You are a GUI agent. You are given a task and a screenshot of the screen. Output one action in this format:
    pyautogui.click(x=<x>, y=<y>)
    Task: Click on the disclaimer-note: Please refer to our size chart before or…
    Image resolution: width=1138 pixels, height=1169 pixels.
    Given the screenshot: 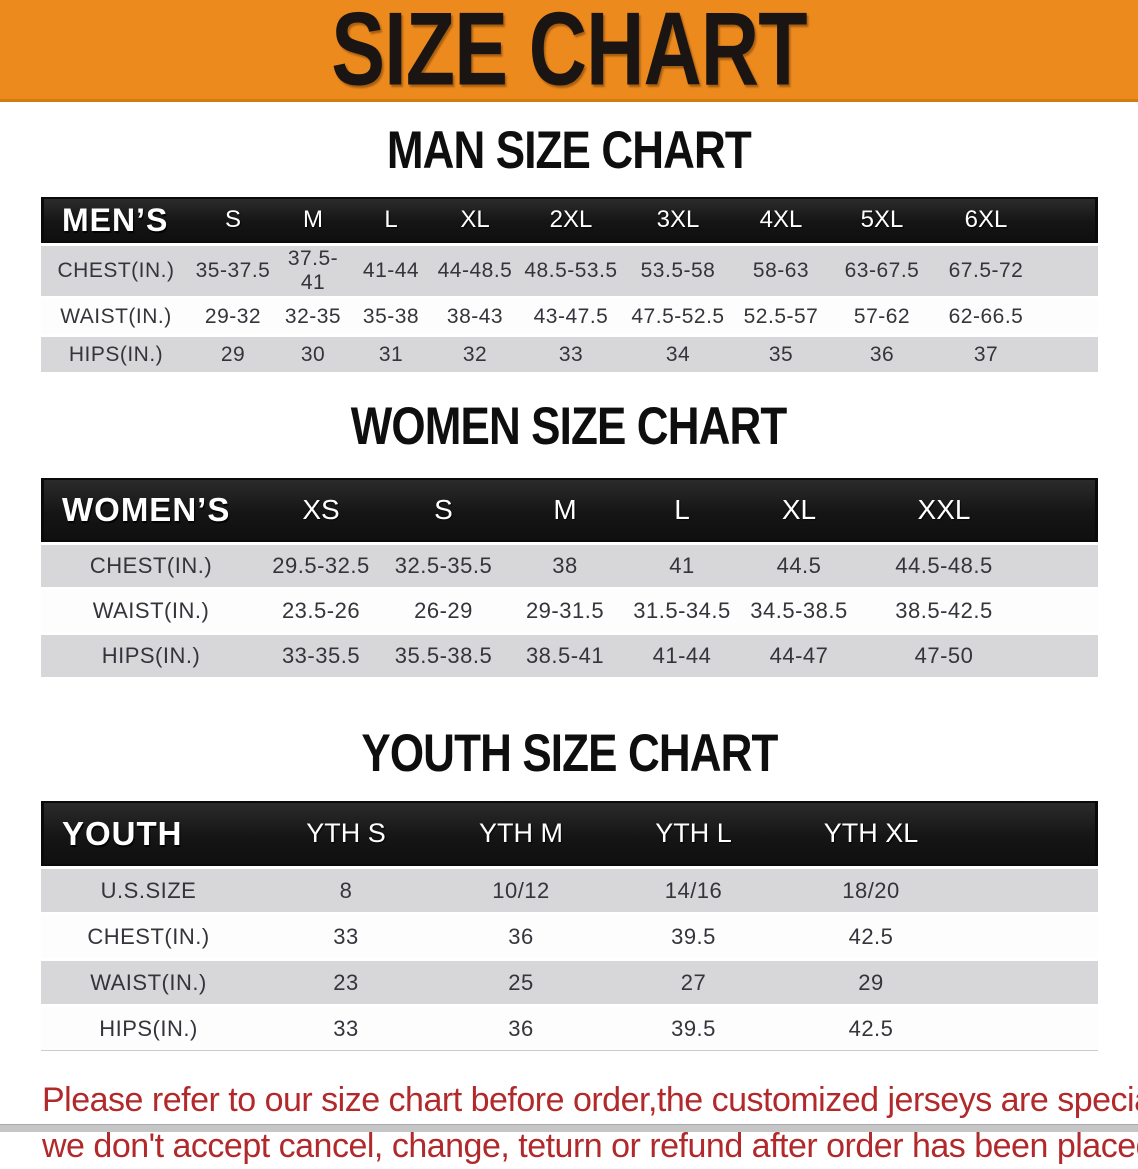 What is the action you would take?
    pyautogui.click(x=590, y=1123)
    